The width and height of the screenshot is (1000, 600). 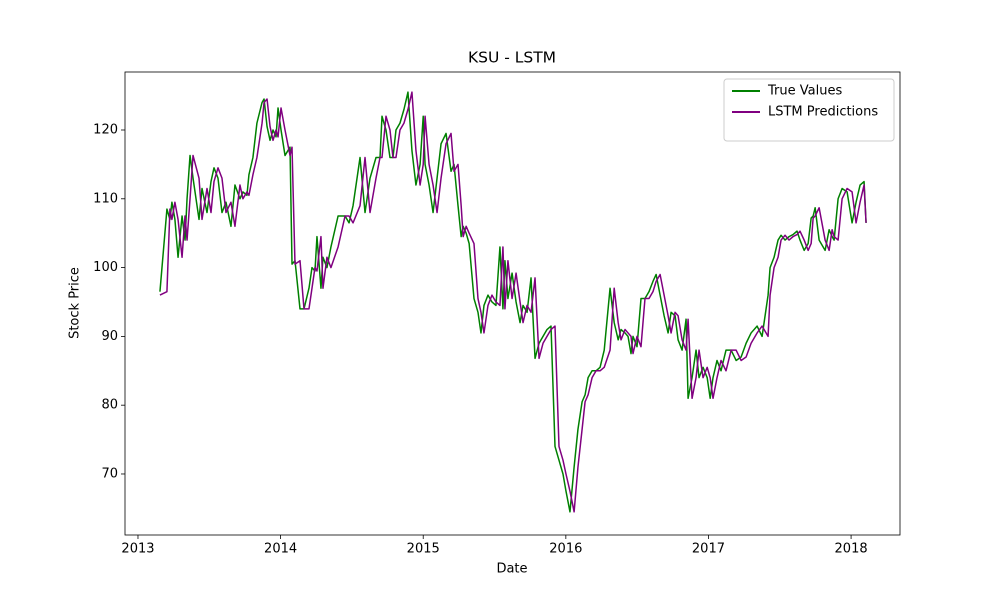 I want to click on y-tick-label: 90, so click(x=109, y=336).